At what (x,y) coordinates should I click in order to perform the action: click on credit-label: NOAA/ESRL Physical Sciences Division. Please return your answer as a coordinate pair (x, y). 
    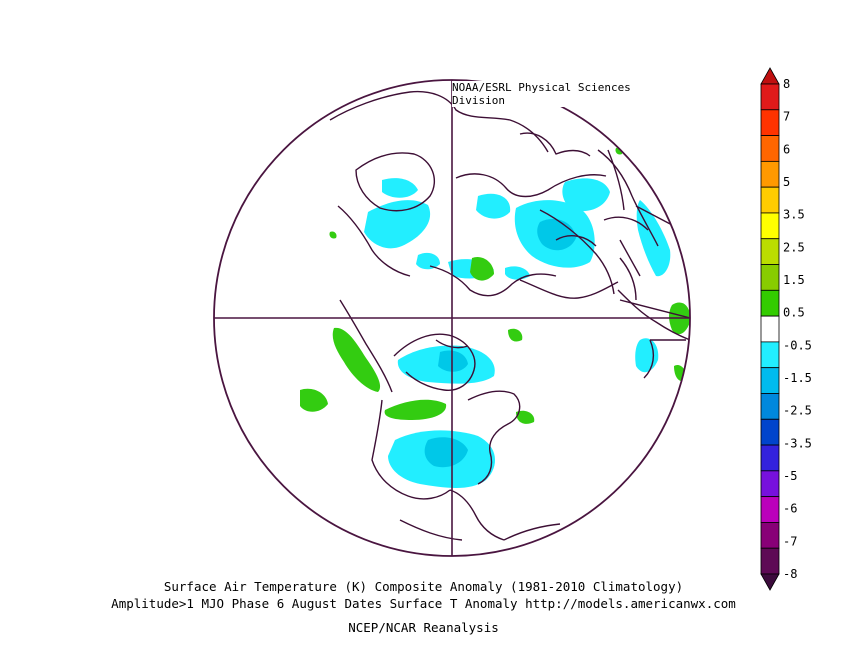
    Looking at the image, I should click on (571, 94).